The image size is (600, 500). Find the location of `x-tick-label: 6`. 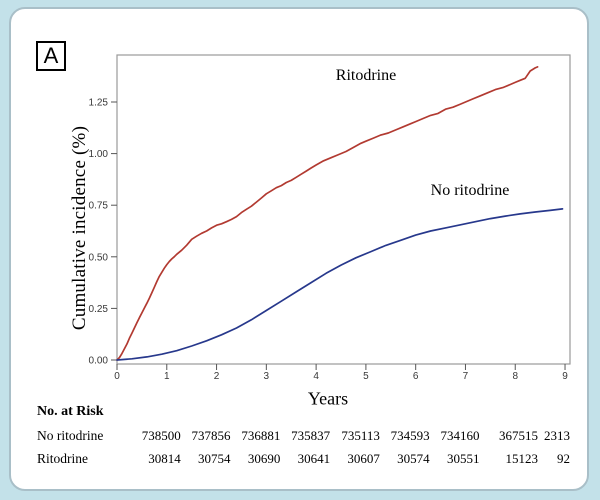

x-tick-label: 6 is located at coordinates (416, 376).